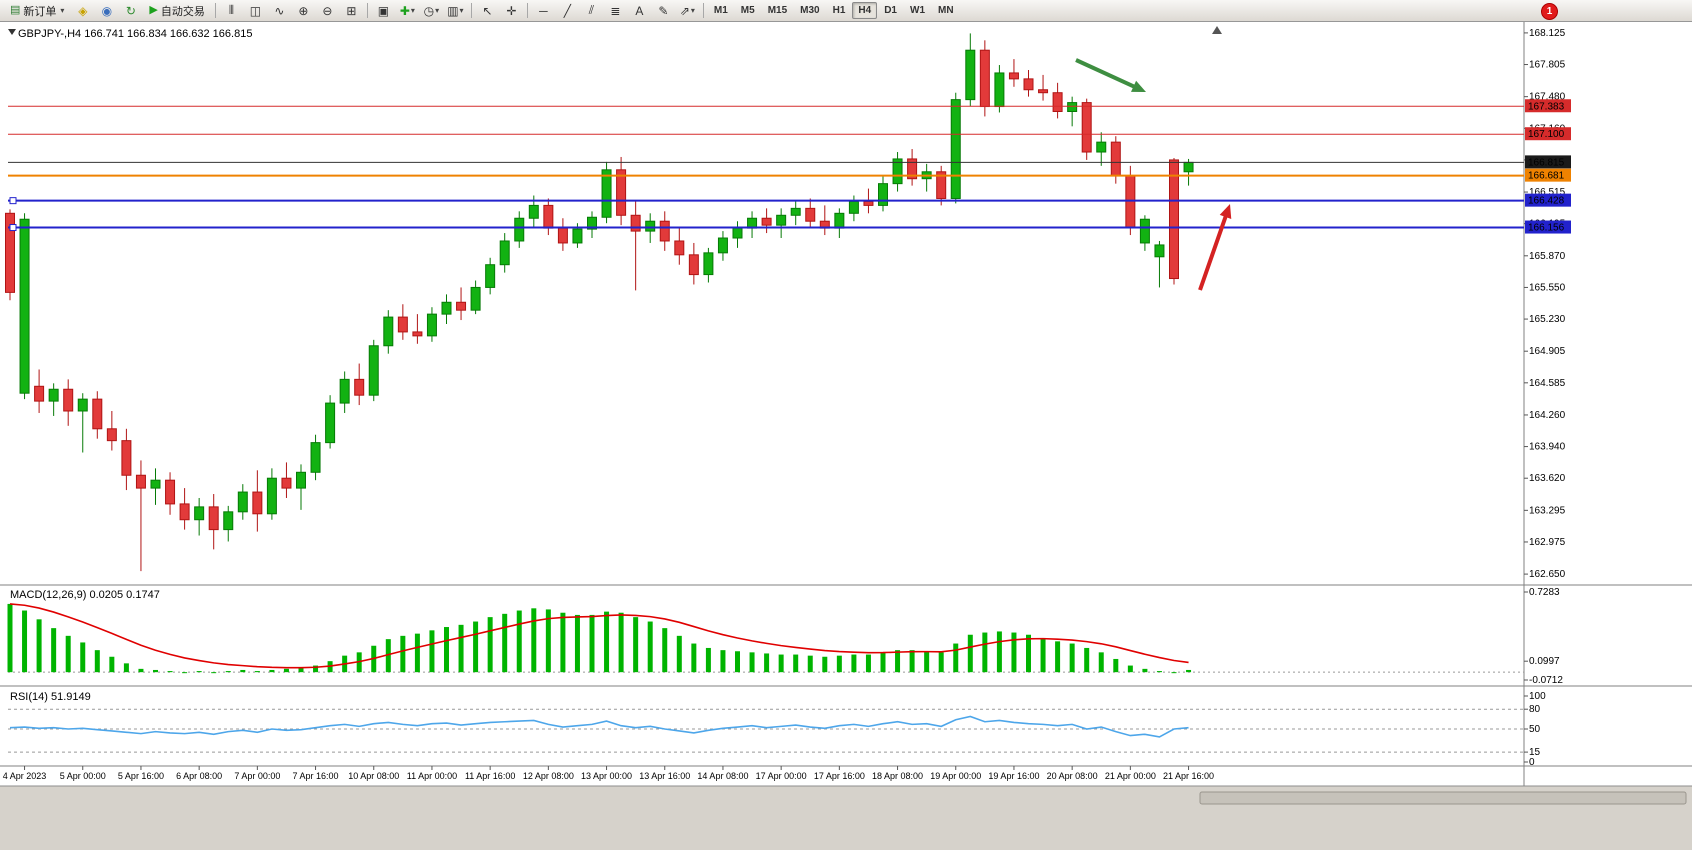 Image resolution: width=1692 pixels, height=850 pixels. I want to click on tile-windows-icon-glyph: ⊞, so click(351, 10).